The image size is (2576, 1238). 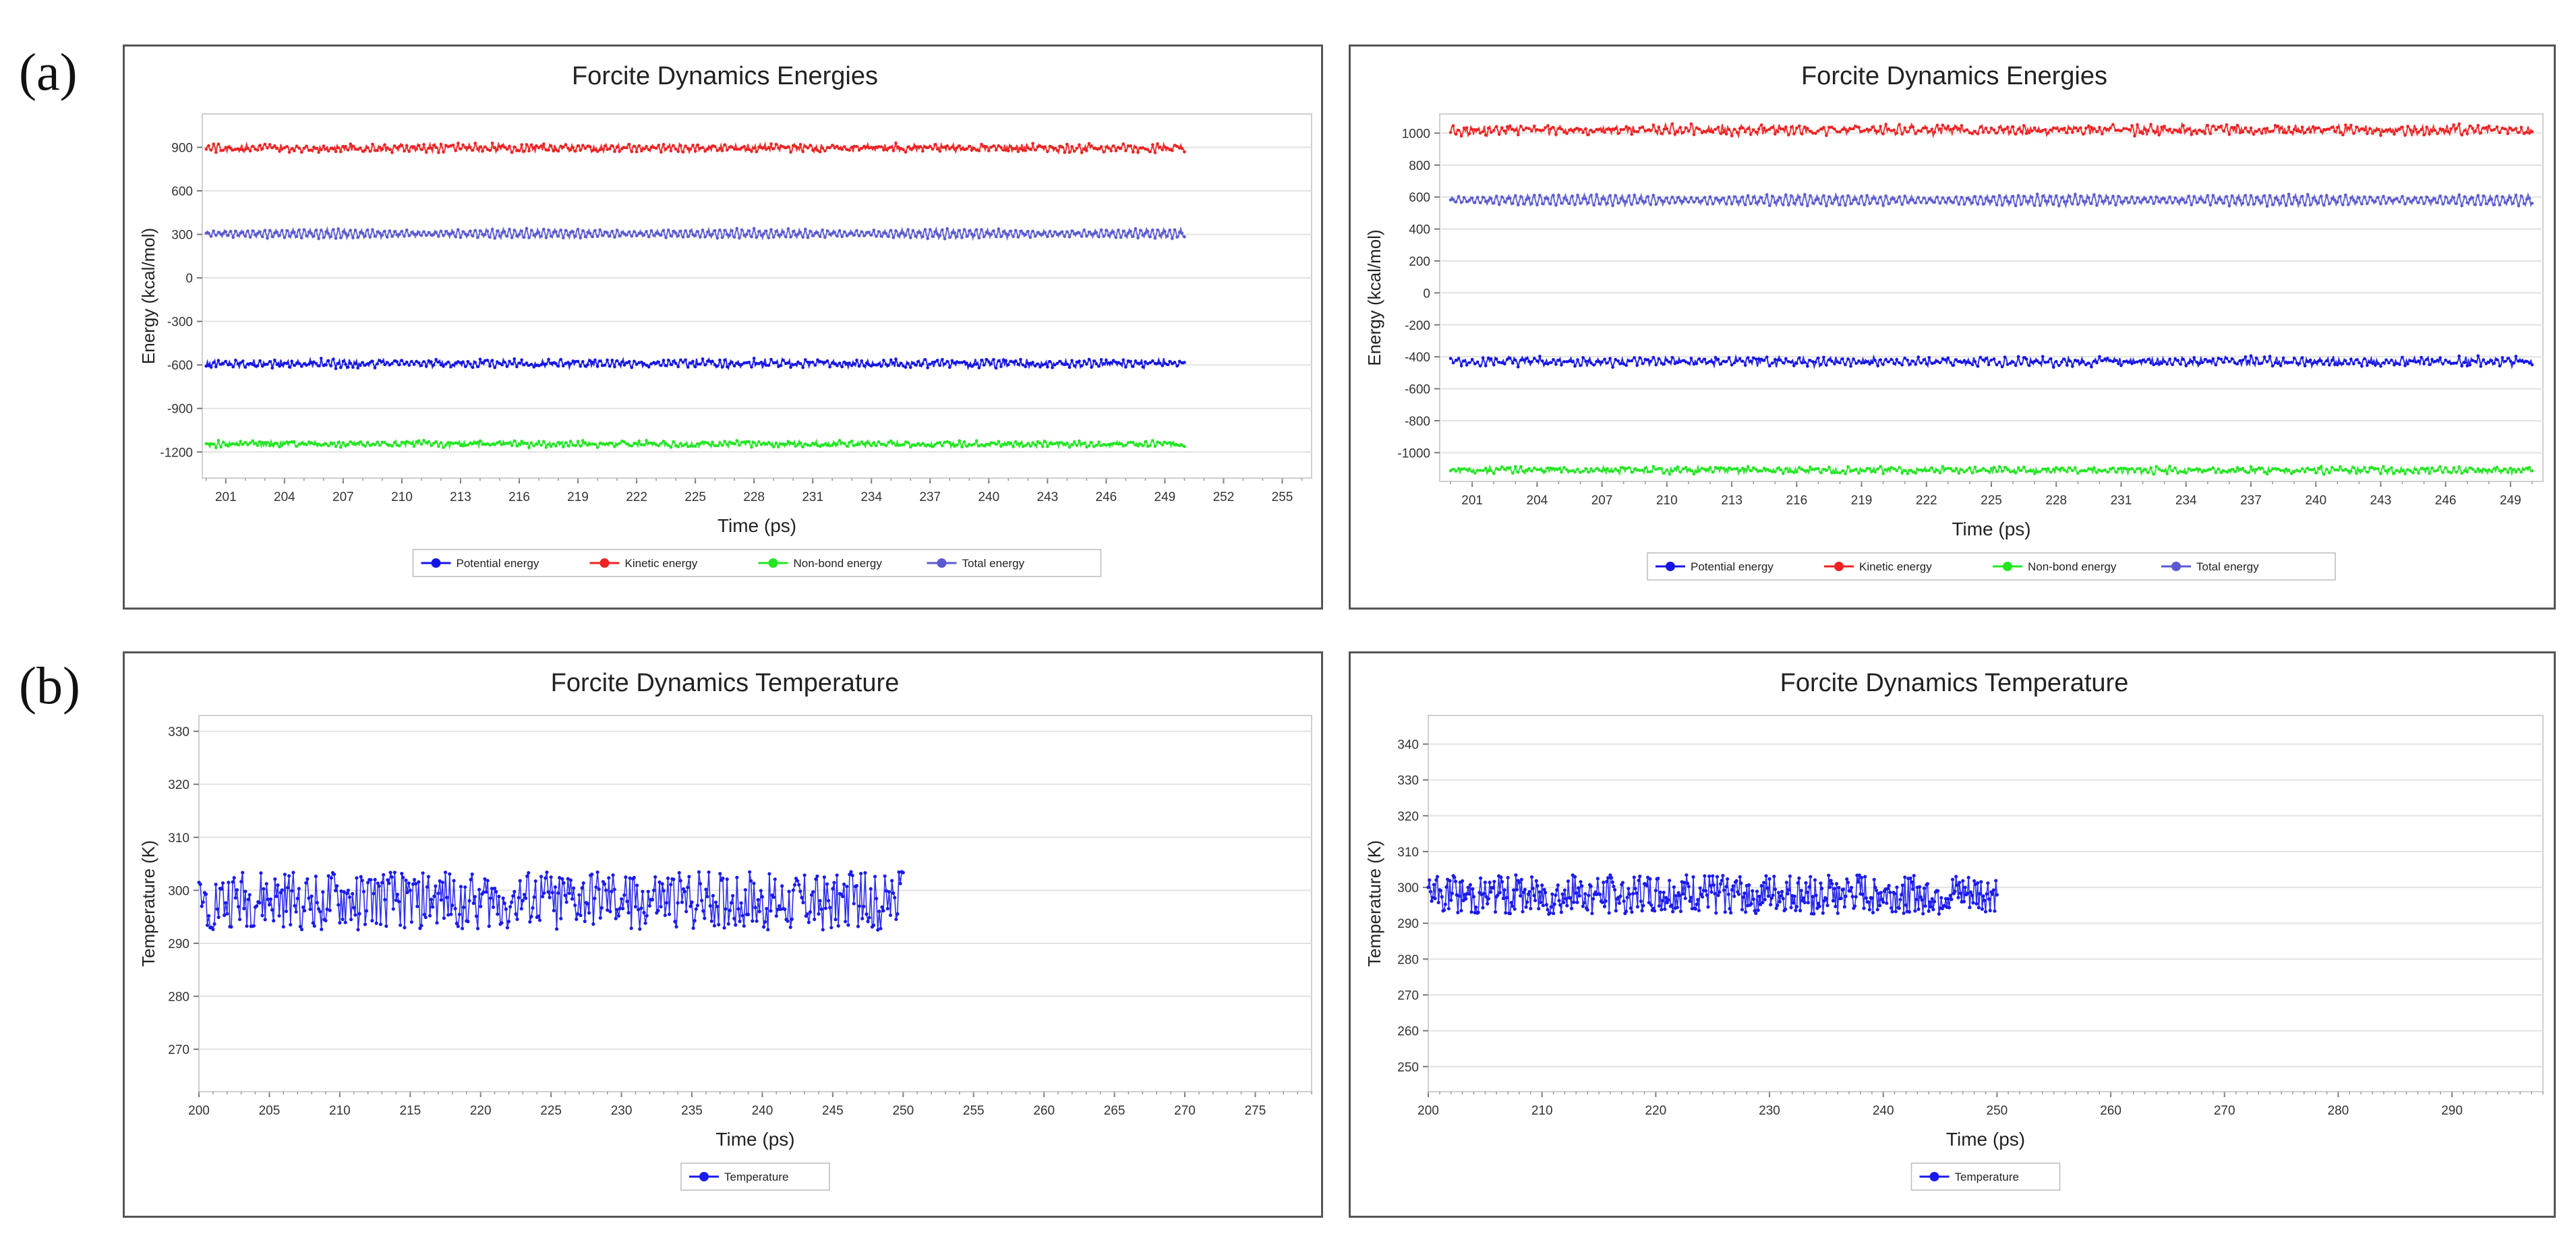 What do you see at coordinates (1985, 1176) in the screenshot?
I see `legend-box` at bounding box center [1985, 1176].